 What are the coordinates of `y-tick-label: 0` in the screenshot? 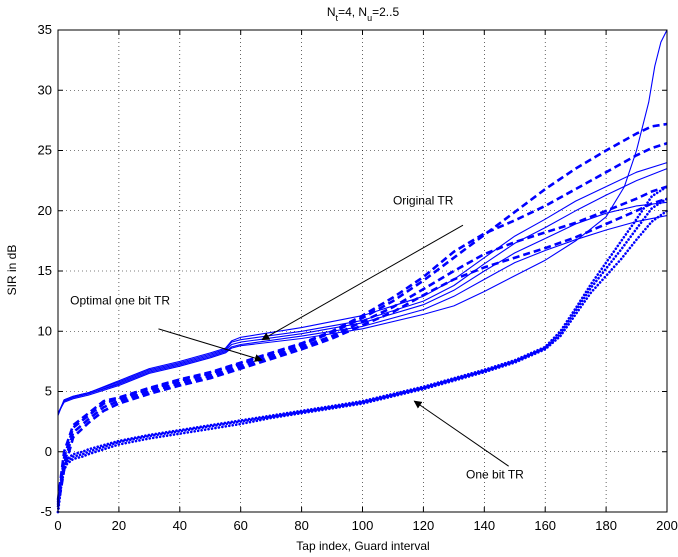 It's located at (48, 451).